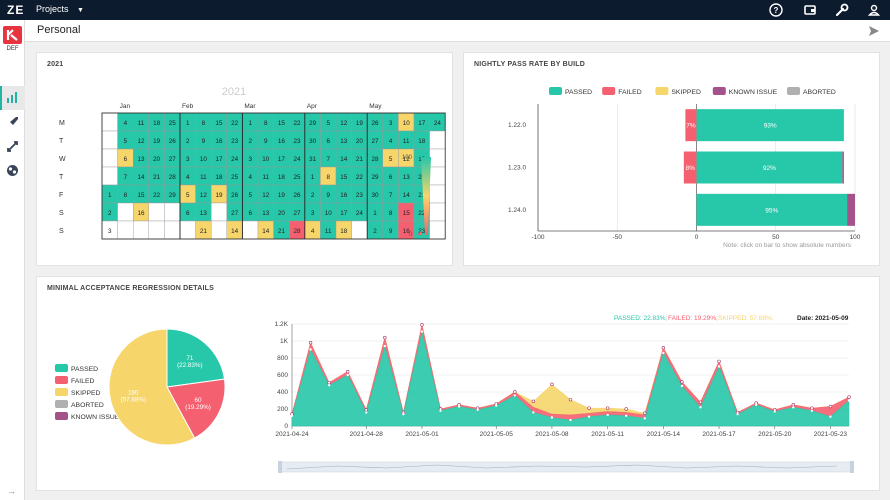  Describe the element at coordinates (811, 91) in the screenshot. I see `pass-rate-legend-item: ABORTED` at that location.